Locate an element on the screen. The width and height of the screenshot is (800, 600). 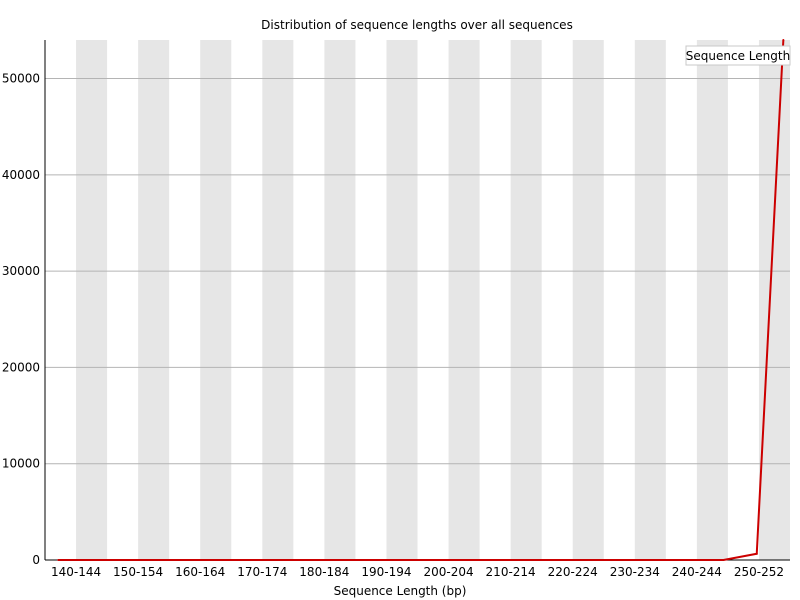
legend-box is located at coordinates (738, 55).